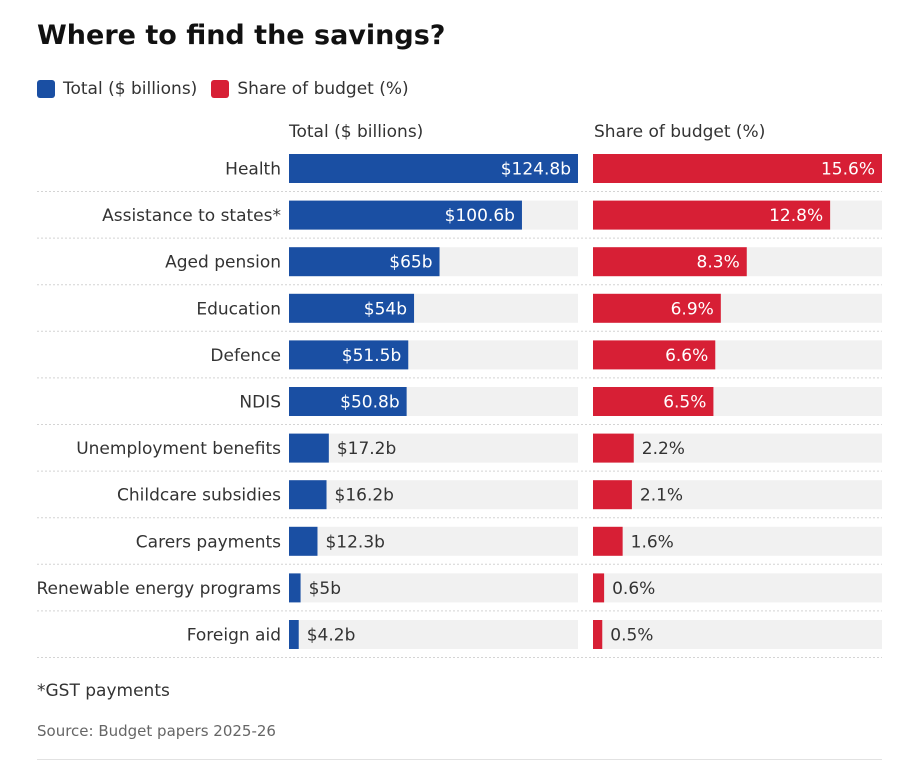 This screenshot has height=767, width=909. Describe the element at coordinates (369, 403) in the screenshot. I see `value-label-total: $50.8b` at that location.